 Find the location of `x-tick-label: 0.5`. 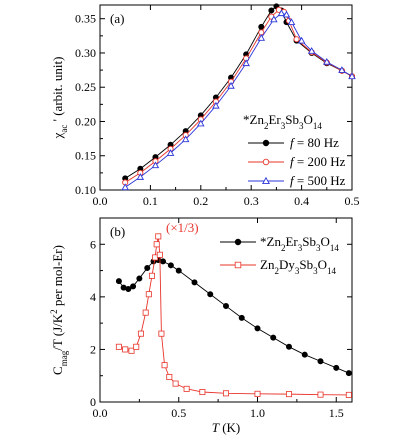

x-tick-label: 0.5 is located at coordinates (178, 413).